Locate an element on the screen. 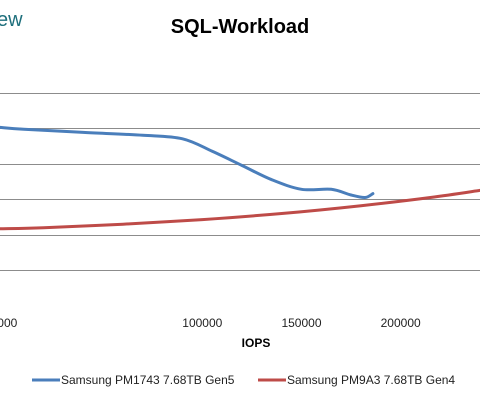  legend-label-2: Samsung PM9A3 7.68TB Gen4 is located at coordinates (371, 380).